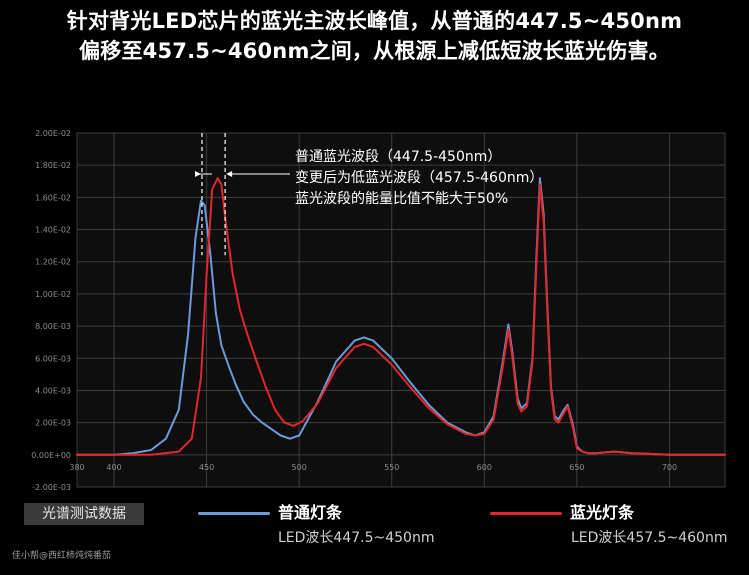  I want to click on annotation-line-1: 普通蓝光波段（447.5-450nm）, so click(398, 157).